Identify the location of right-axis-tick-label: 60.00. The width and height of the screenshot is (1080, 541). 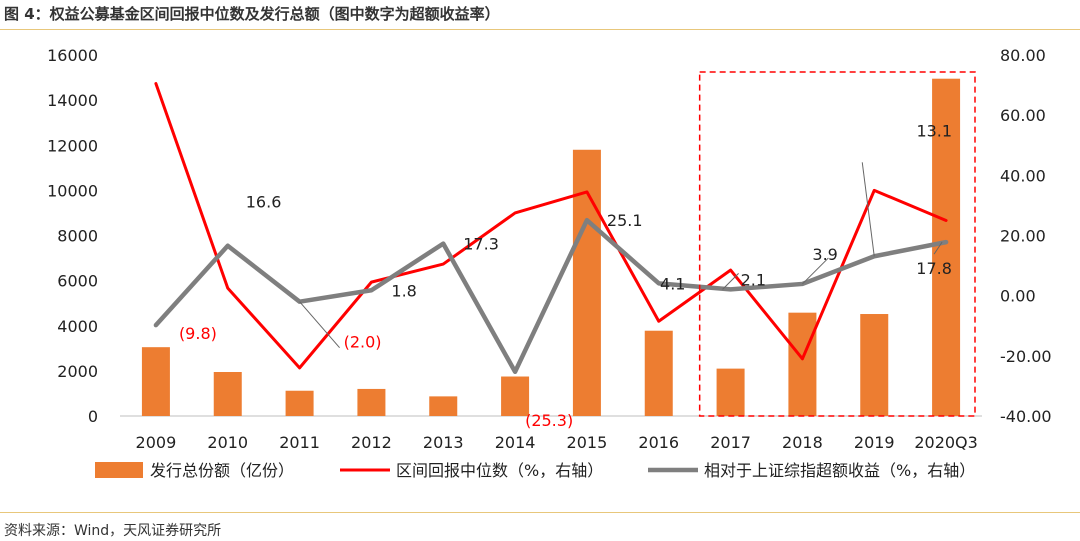
(1023, 115).